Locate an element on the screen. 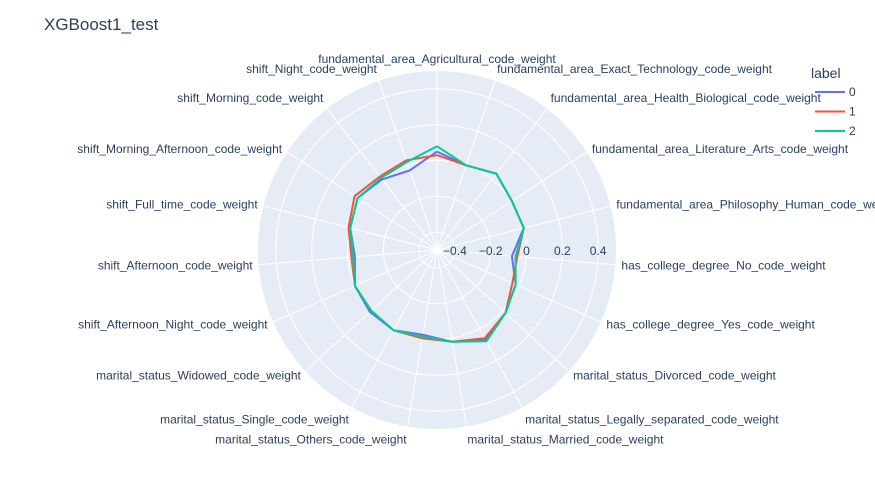  radial-tick-label-1: −0.2 is located at coordinates (491, 251).